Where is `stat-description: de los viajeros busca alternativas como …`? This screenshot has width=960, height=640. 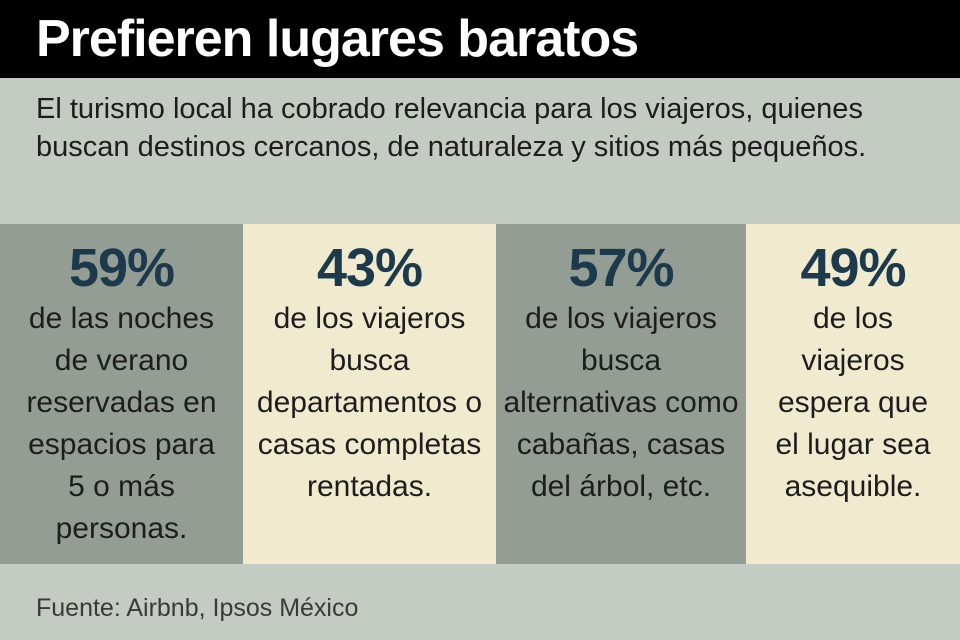
stat-description: de los viajeros busca alternativas como … is located at coordinates (621, 402).